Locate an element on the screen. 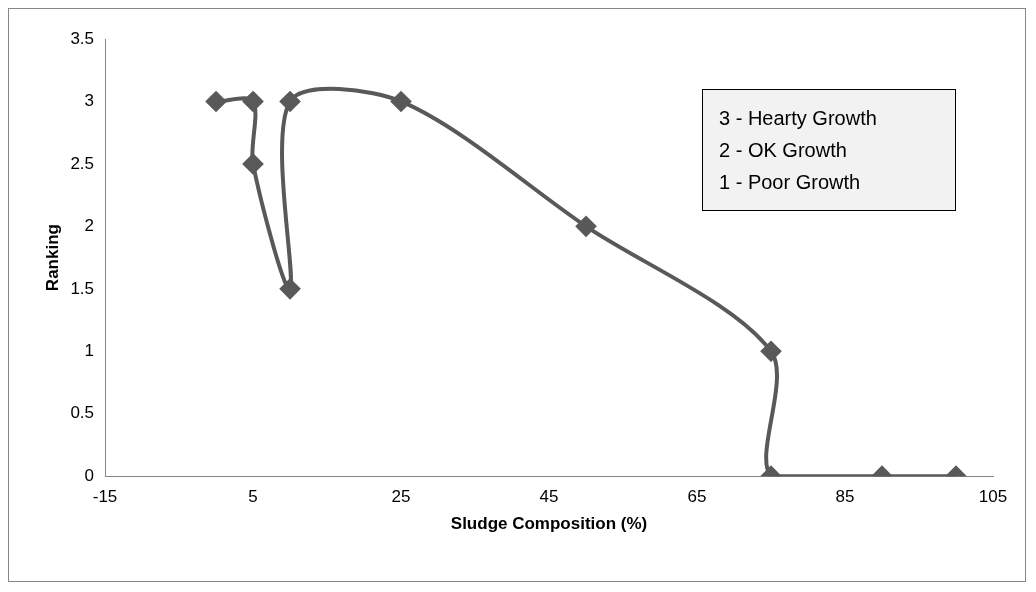 The height and width of the screenshot is (592, 1036). annotation: 1 - Poor Growth is located at coordinates (790, 182).